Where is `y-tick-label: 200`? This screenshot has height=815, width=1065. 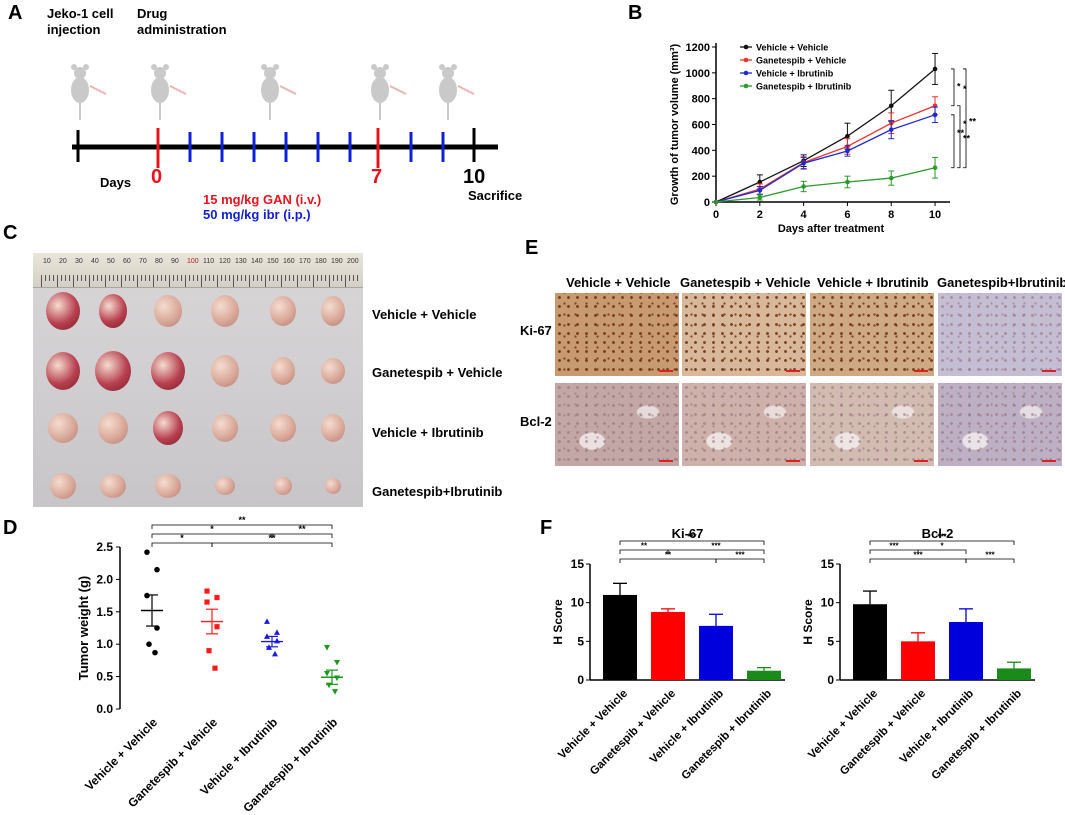
y-tick-label: 200 is located at coordinates (701, 177).